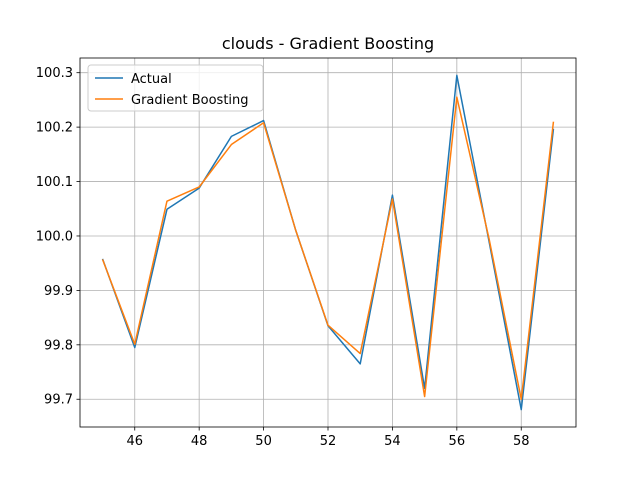  I want to click on x-axis-ticks: 46 48 50 52 54 56 58, so click(328, 438).